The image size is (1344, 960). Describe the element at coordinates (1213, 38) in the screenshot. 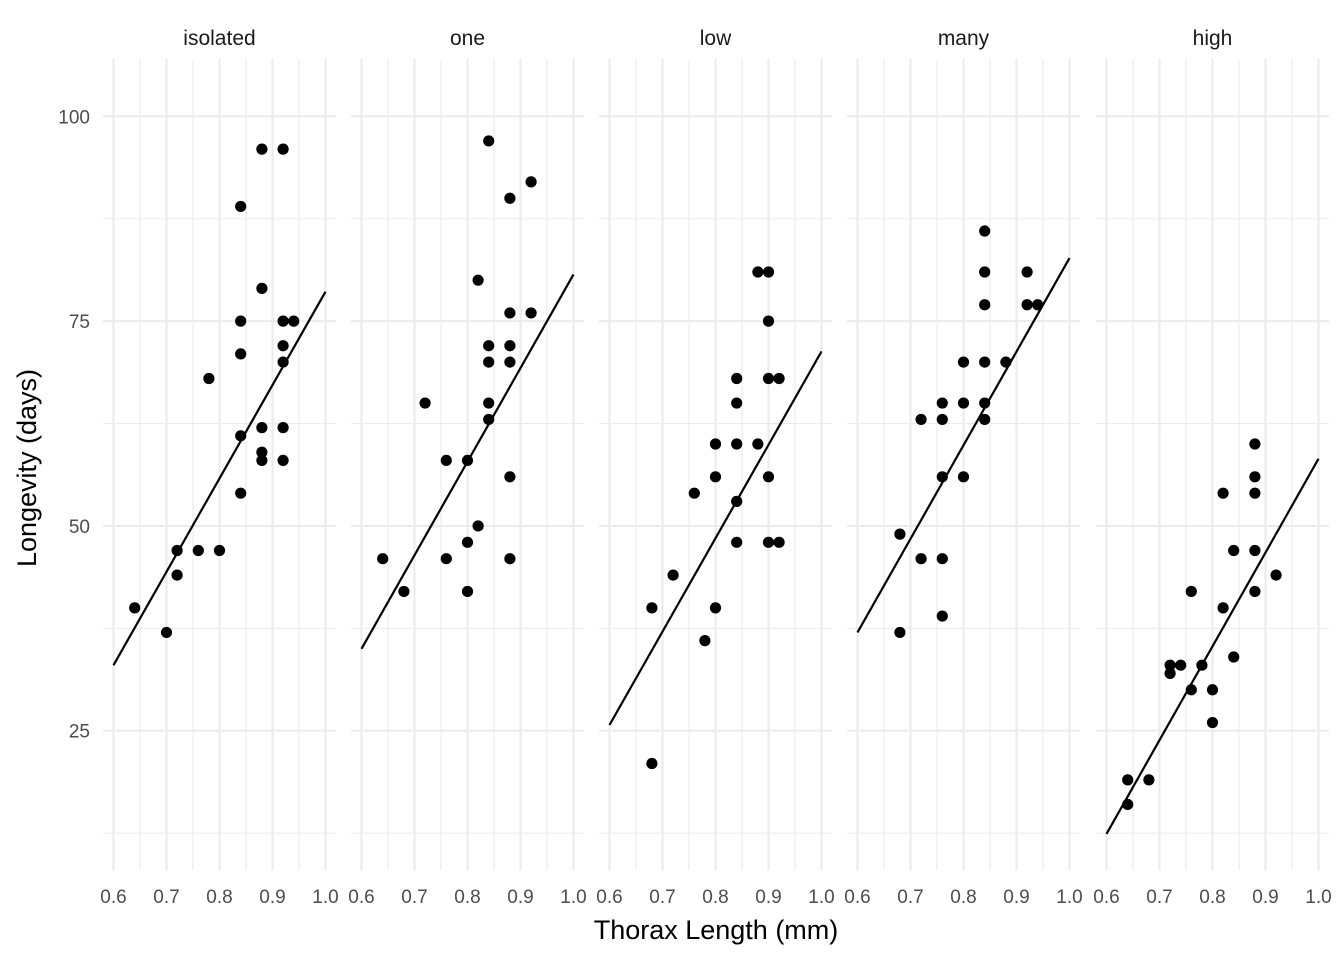

I see `facet-label: high` at that location.